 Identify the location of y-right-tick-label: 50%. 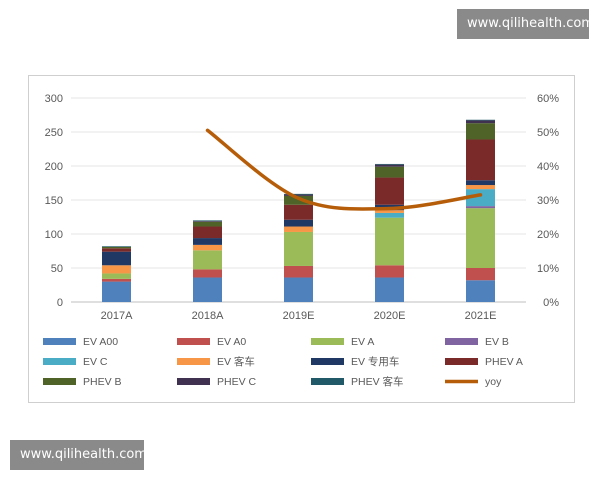
(548, 133).